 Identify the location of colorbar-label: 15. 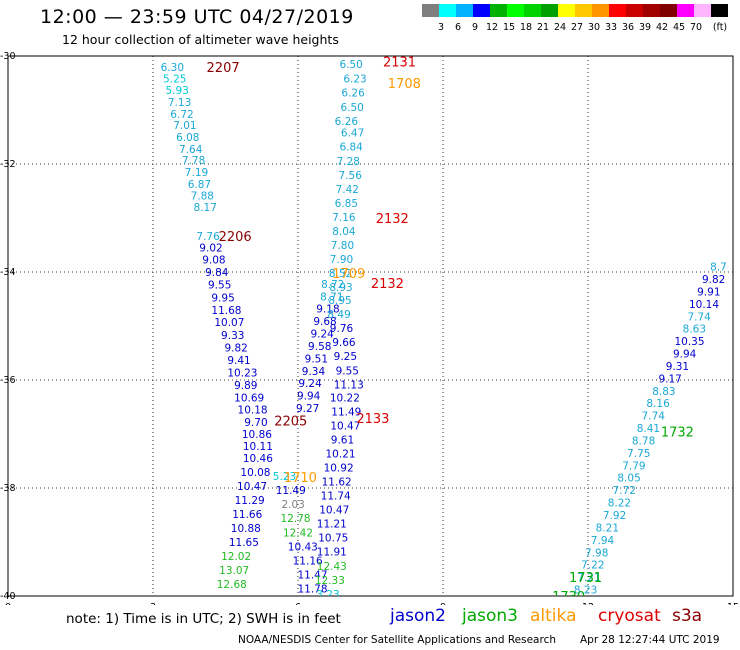
(509, 27).